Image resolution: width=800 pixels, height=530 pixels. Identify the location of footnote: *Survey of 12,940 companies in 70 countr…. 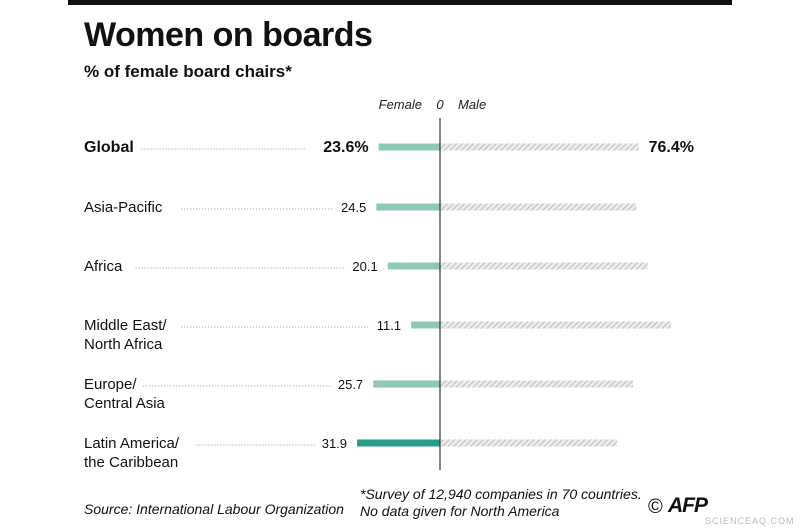
(505, 503).